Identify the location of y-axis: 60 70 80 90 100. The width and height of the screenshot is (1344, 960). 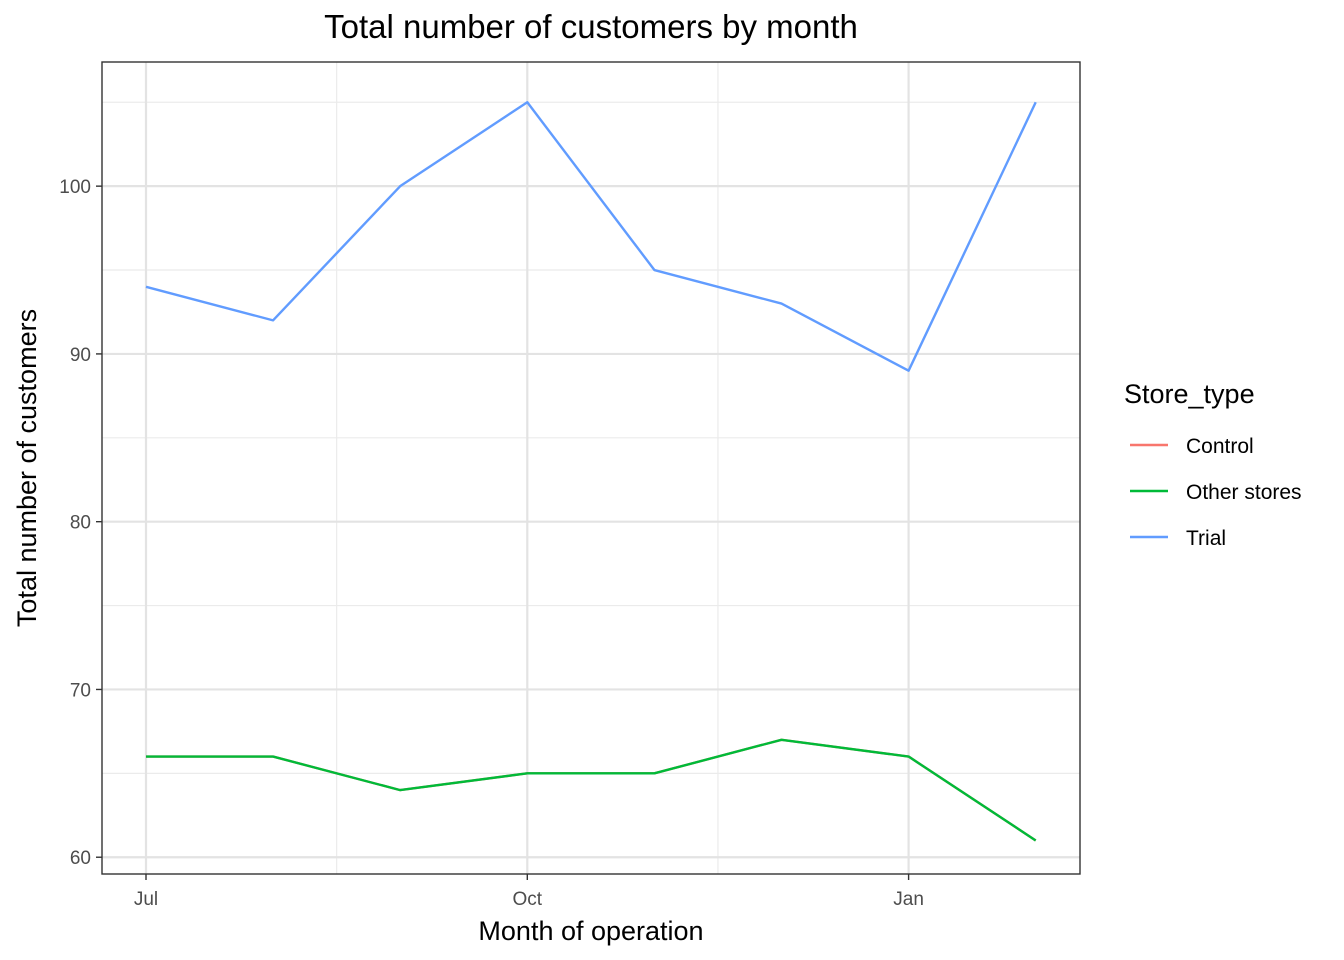
(80, 523).